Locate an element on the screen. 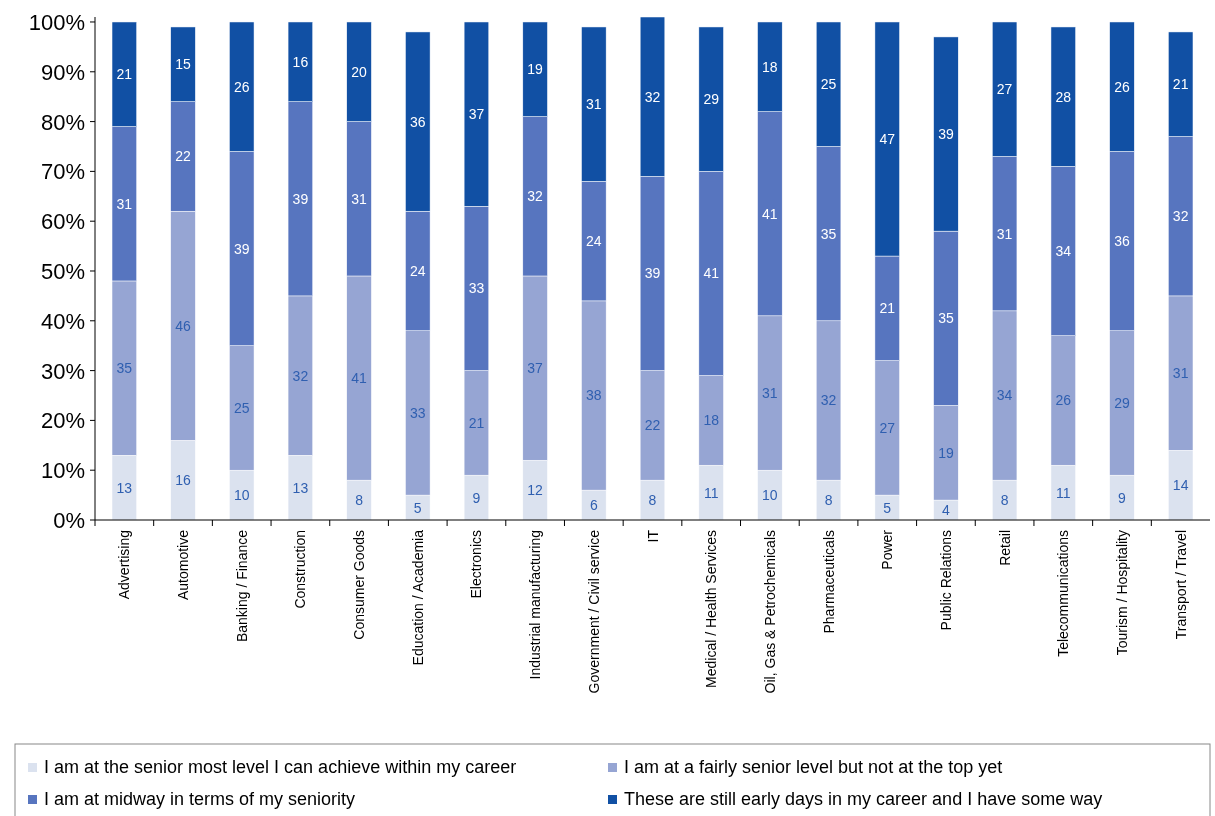 The height and width of the screenshot is (816, 1215). y-tick-label: 90% is located at coordinates (62, 72).